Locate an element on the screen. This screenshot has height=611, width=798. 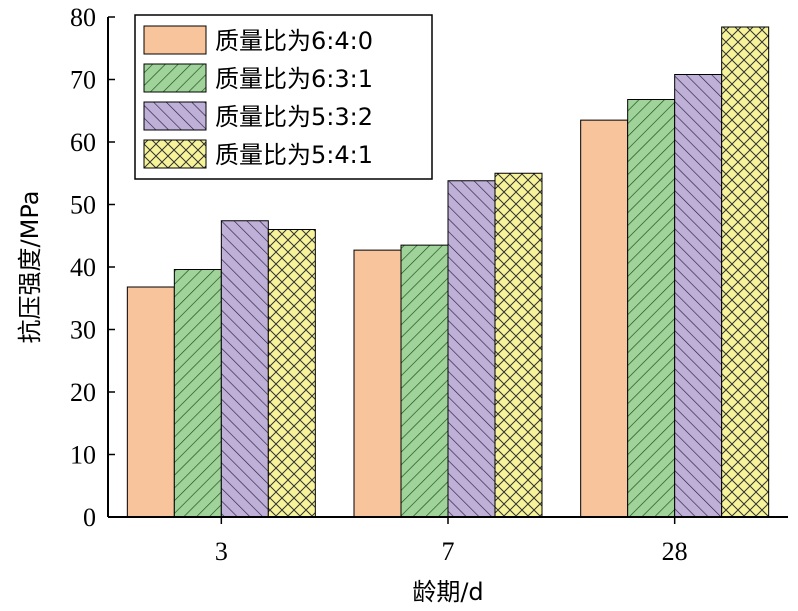
y-axis-title: 抗压强度/MPa is located at coordinates (30, 267).